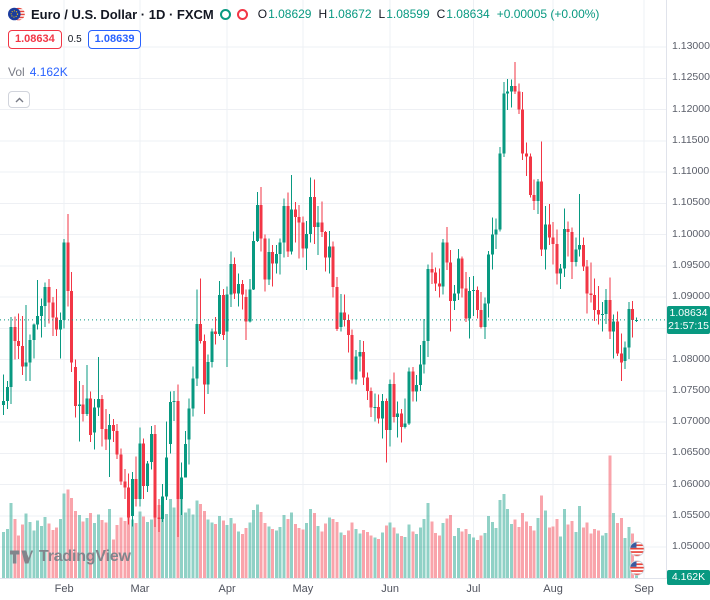  Describe the element at coordinates (688, 312) in the screenshot. I see `last-price-value: 1.08634` at that location.